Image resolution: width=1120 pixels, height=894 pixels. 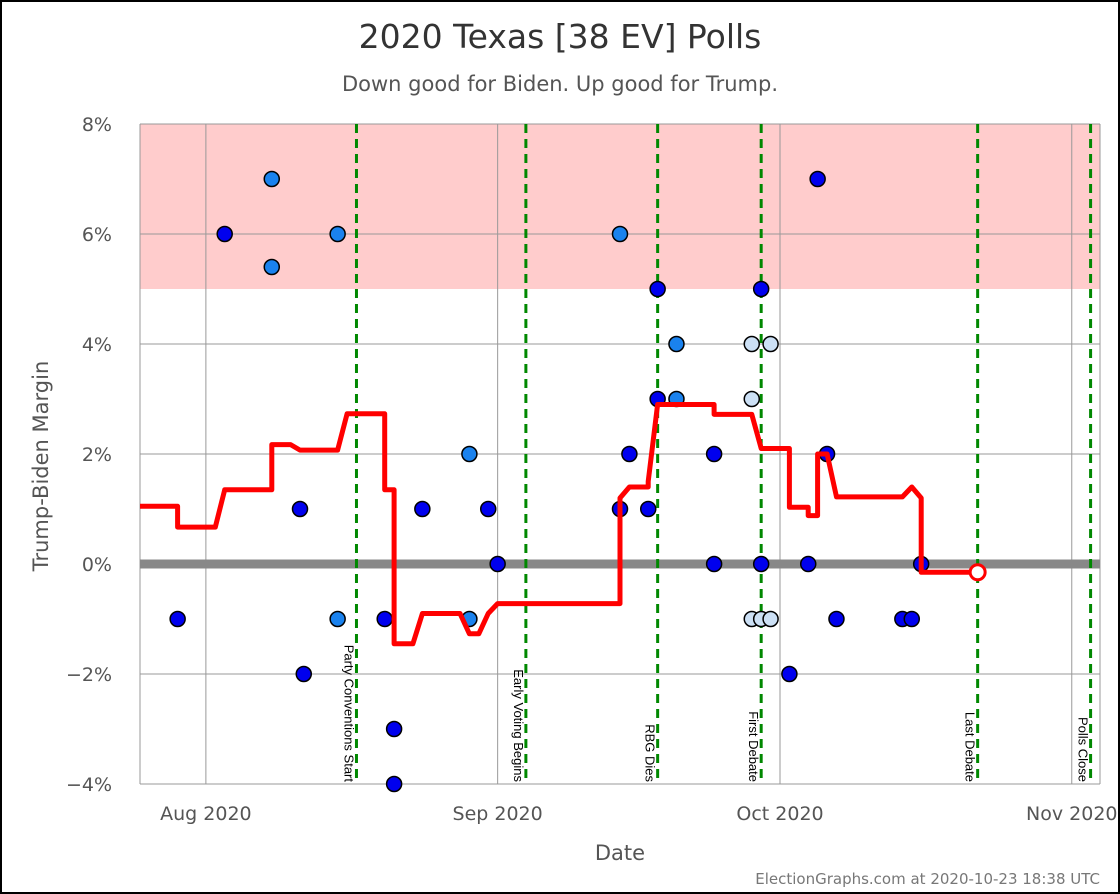 I want to click on event-label: First Debate, so click(x=753, y=746).